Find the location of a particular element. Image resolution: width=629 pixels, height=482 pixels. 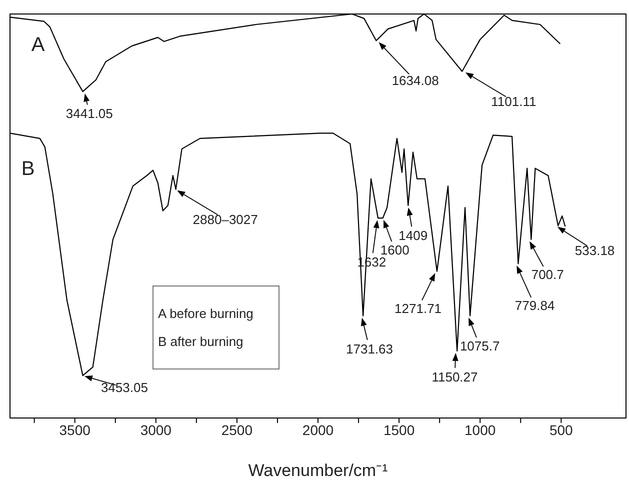

annotation: 1101.11 is located at coordinates (513, 101).